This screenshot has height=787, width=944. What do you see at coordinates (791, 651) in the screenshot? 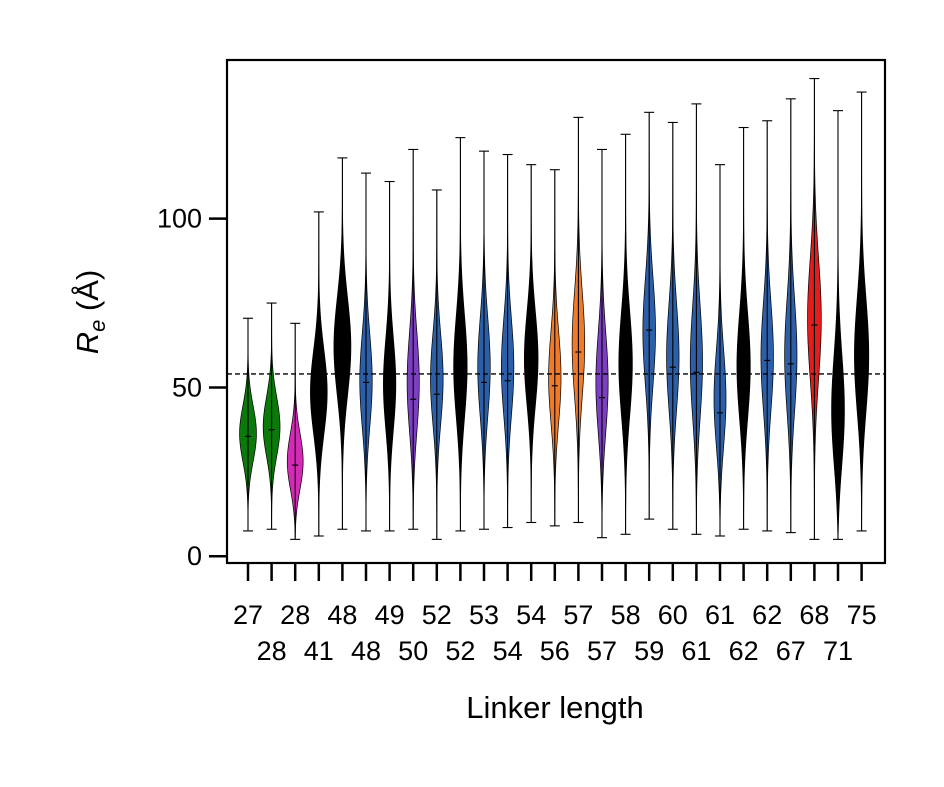
I see `x-tick-label-24: 67` at bounding box center [791, 651].